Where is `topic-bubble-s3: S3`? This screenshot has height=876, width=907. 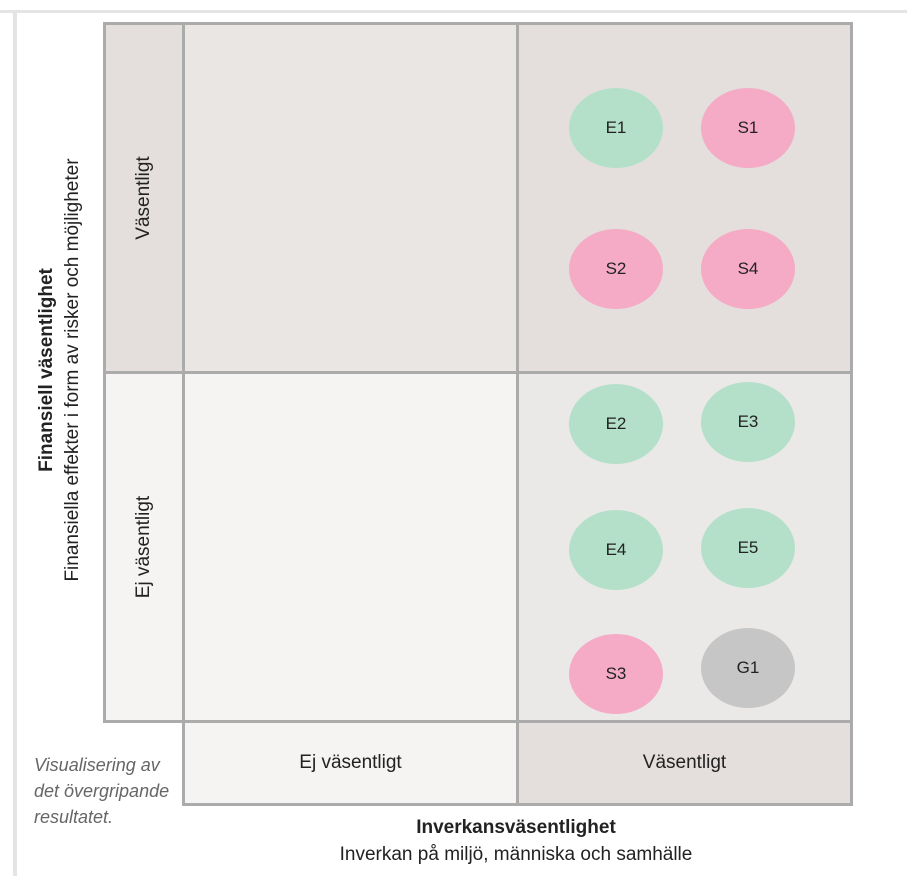
topic-bubble-s3: S3 is located at coordinates (616, 674).